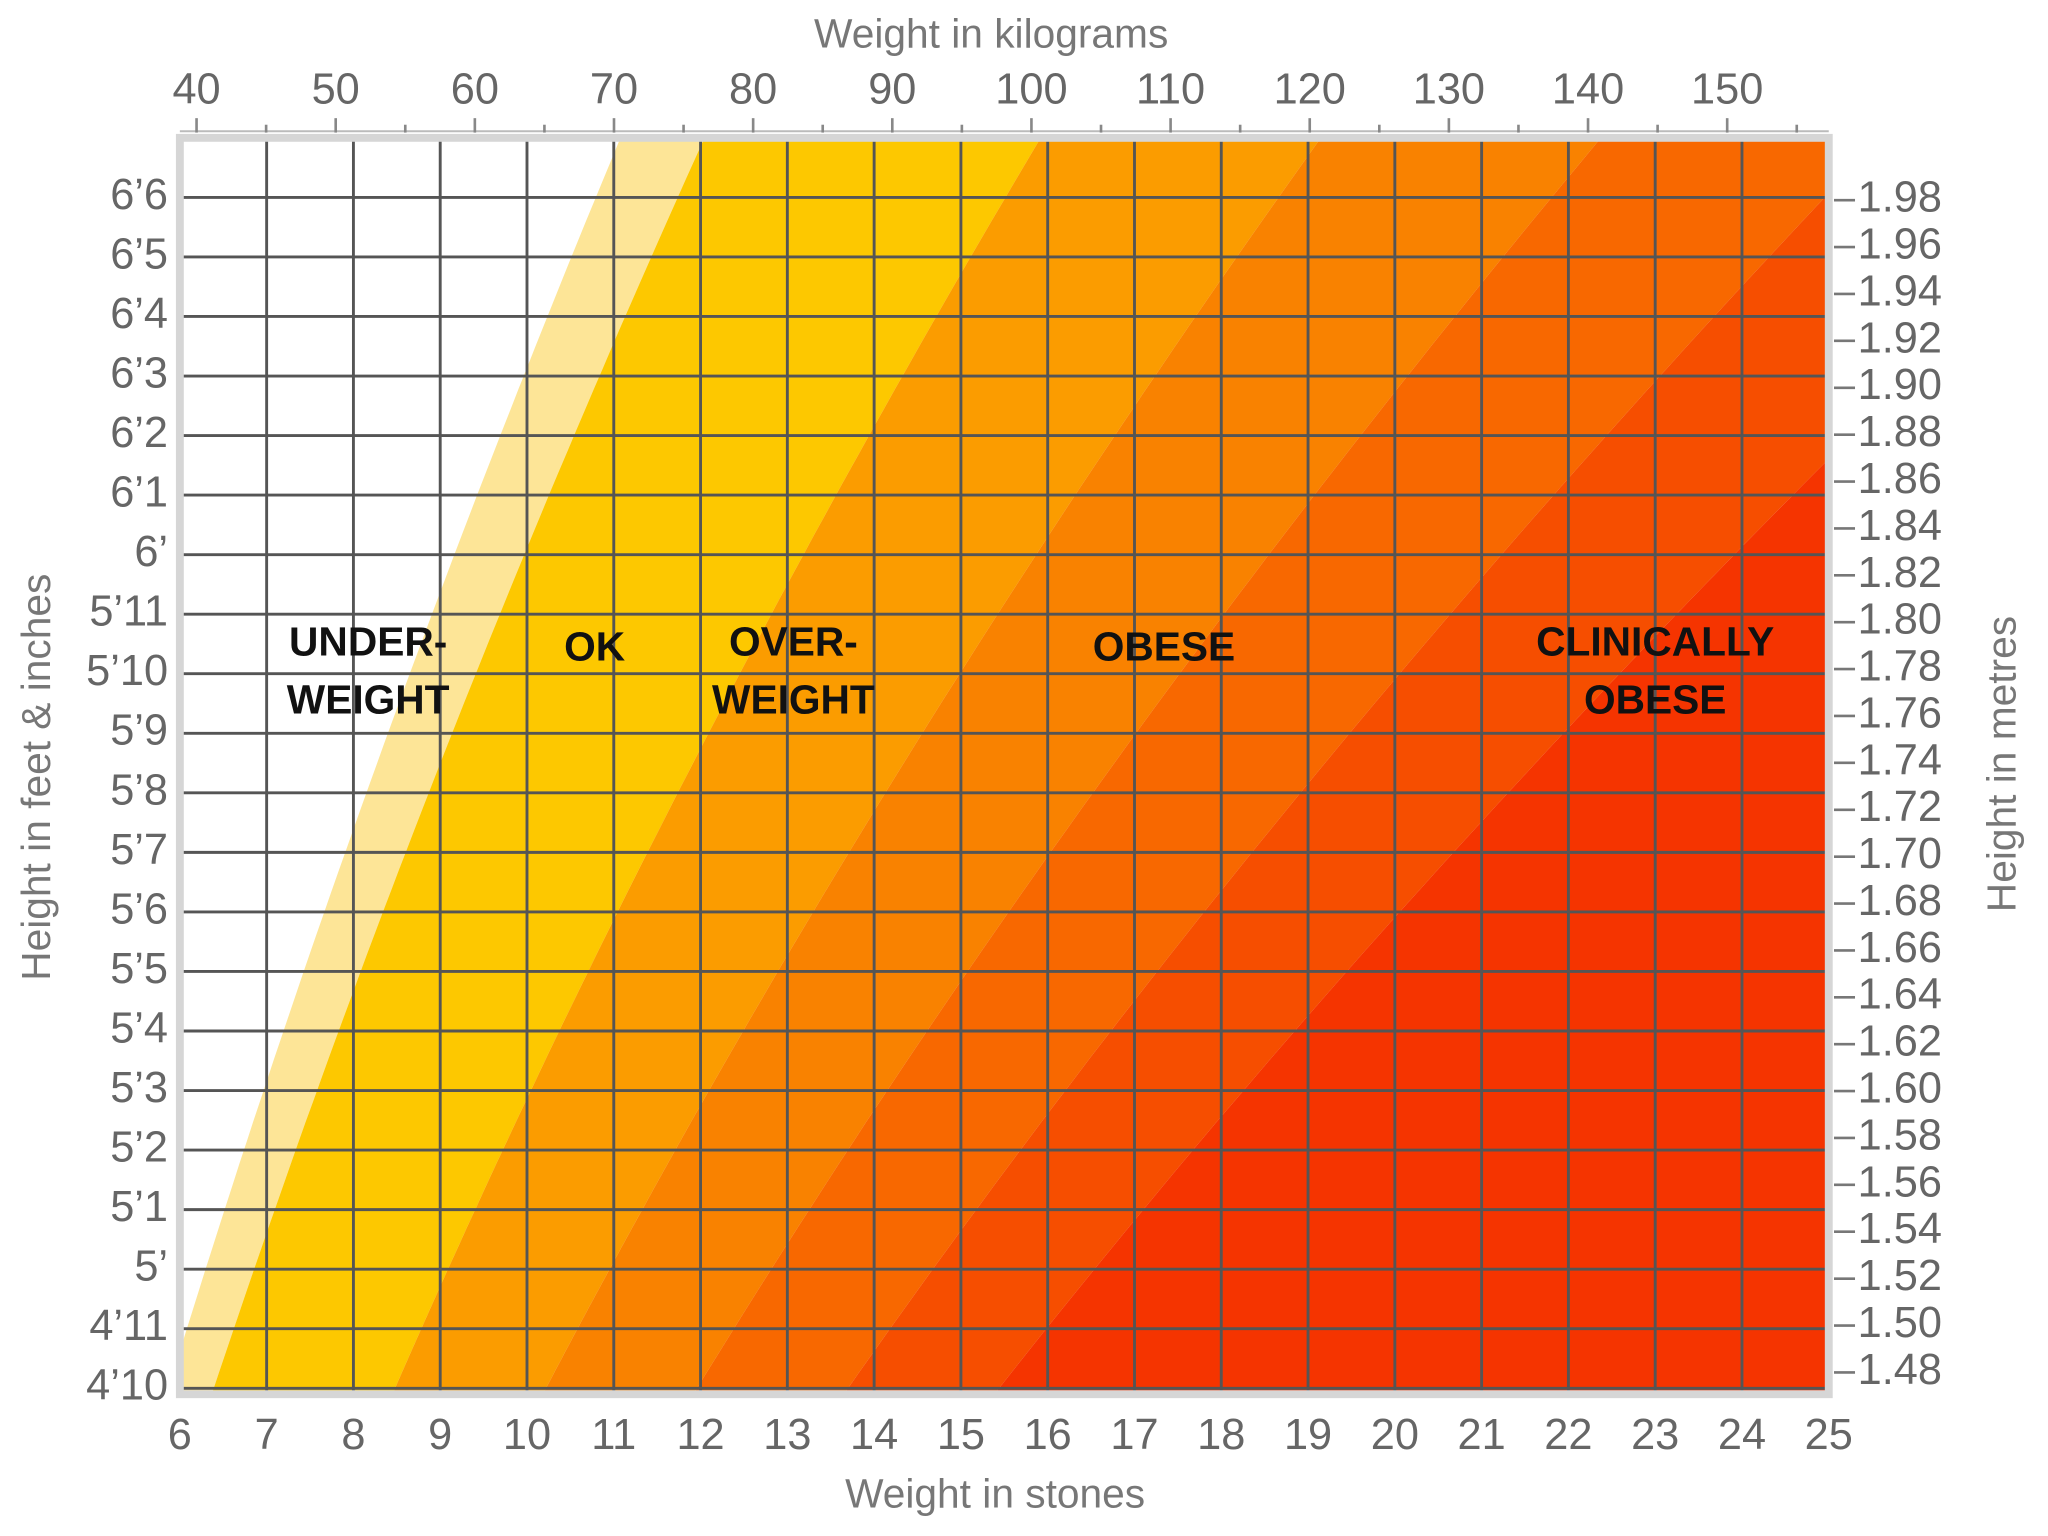 The image size is (2048, 1536). What do you see at coordinates (1900, 667) in the screenshot?
I see `y2-tick-label: 1.78` at bounding box center [1900, 667].